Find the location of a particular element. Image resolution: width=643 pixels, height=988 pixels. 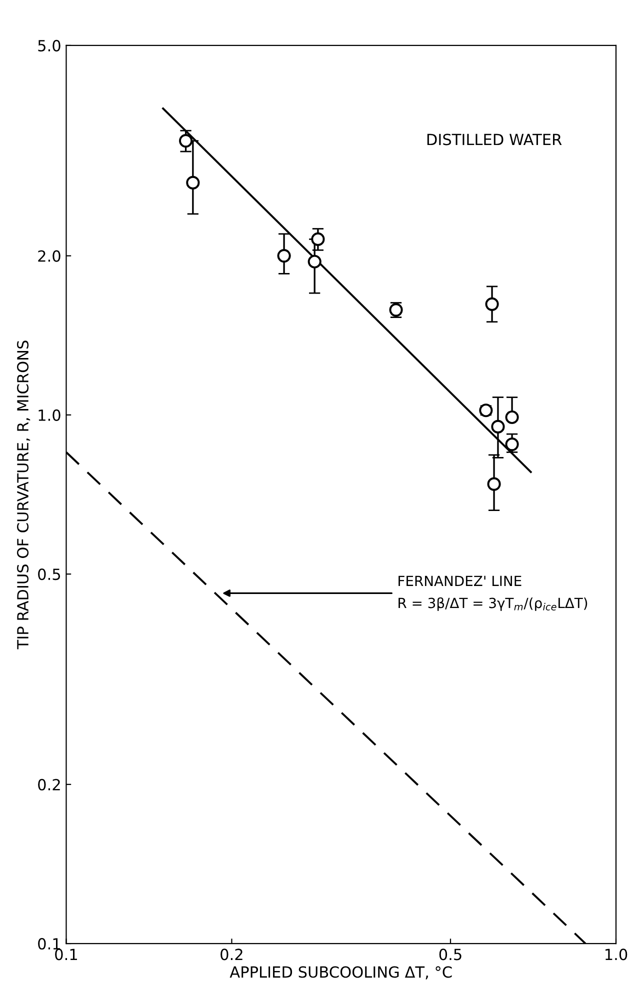

y-axis-title: TIP RADIUS OF CURVATURE, R, MICRONS is located at coordinates (23, 495).